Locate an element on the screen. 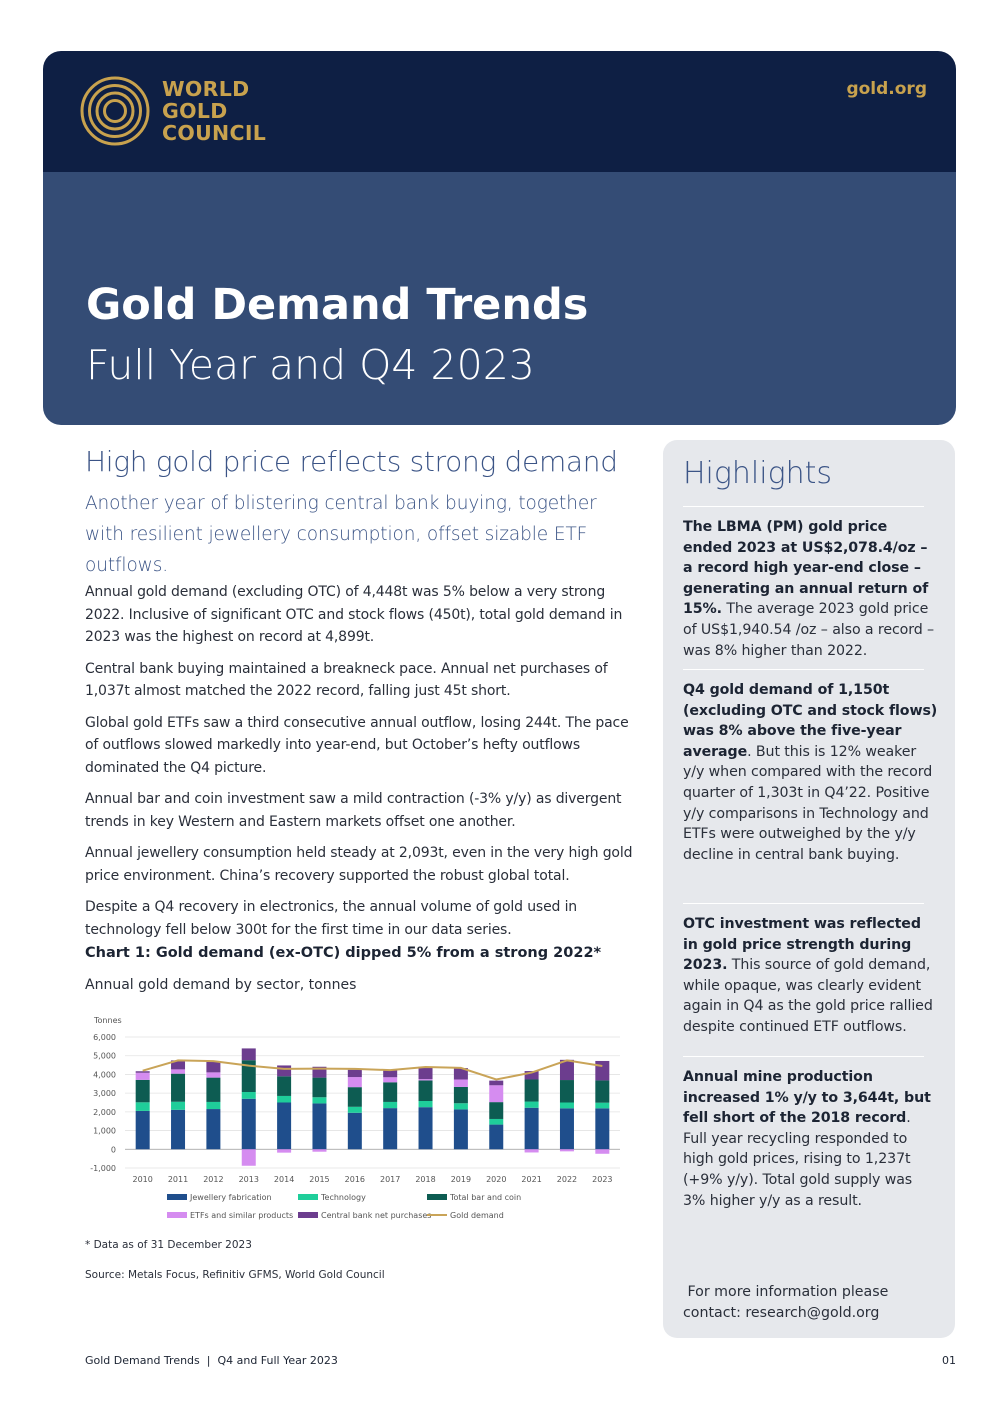 This screenshot has width=992, height=1403. logo-line-2: GOLD is located at coordinates (195, 111).